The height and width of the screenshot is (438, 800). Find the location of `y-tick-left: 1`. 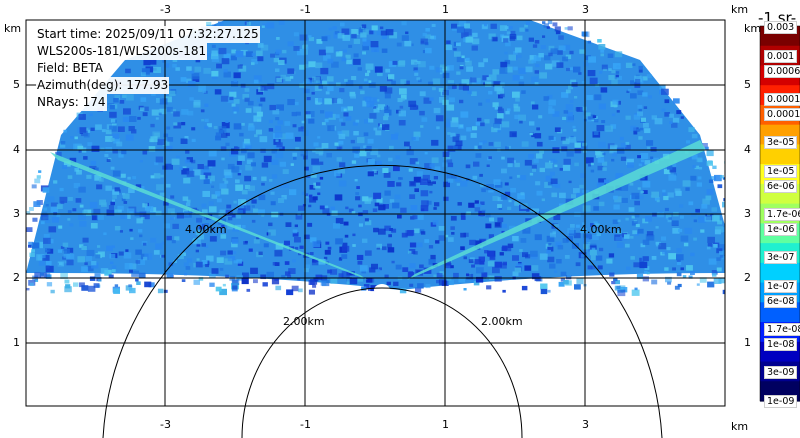

y-tick-left: 1 is located at coordinates (16, 342).